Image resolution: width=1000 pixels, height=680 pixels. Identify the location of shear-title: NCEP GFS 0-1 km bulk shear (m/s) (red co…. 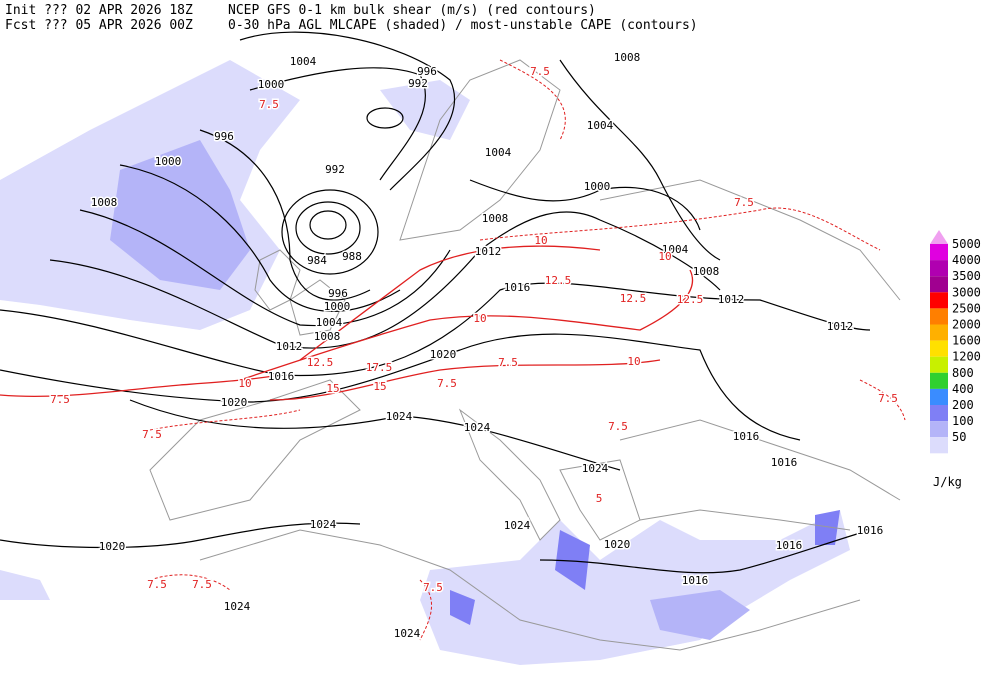
(412, 10).